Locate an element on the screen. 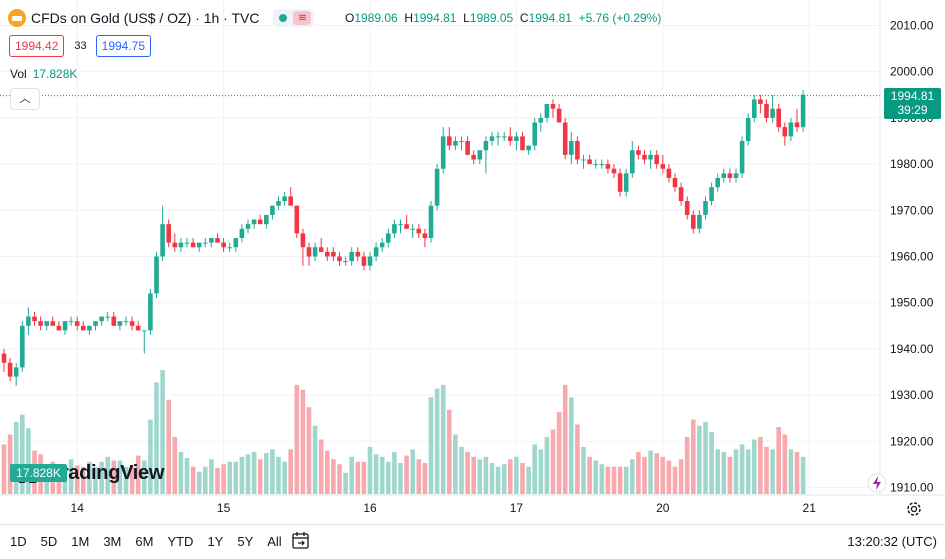 Image resolution: width=945 pixels, height=559 pixels. y-tick-label: 1960.00 is located at coordinates (912, 257).